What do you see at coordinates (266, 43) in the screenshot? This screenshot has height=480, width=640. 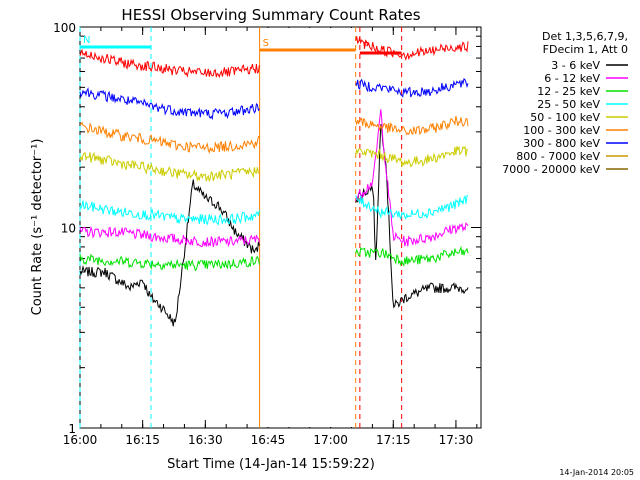 I see `marker-label: S` at bounding box center [266, 43].